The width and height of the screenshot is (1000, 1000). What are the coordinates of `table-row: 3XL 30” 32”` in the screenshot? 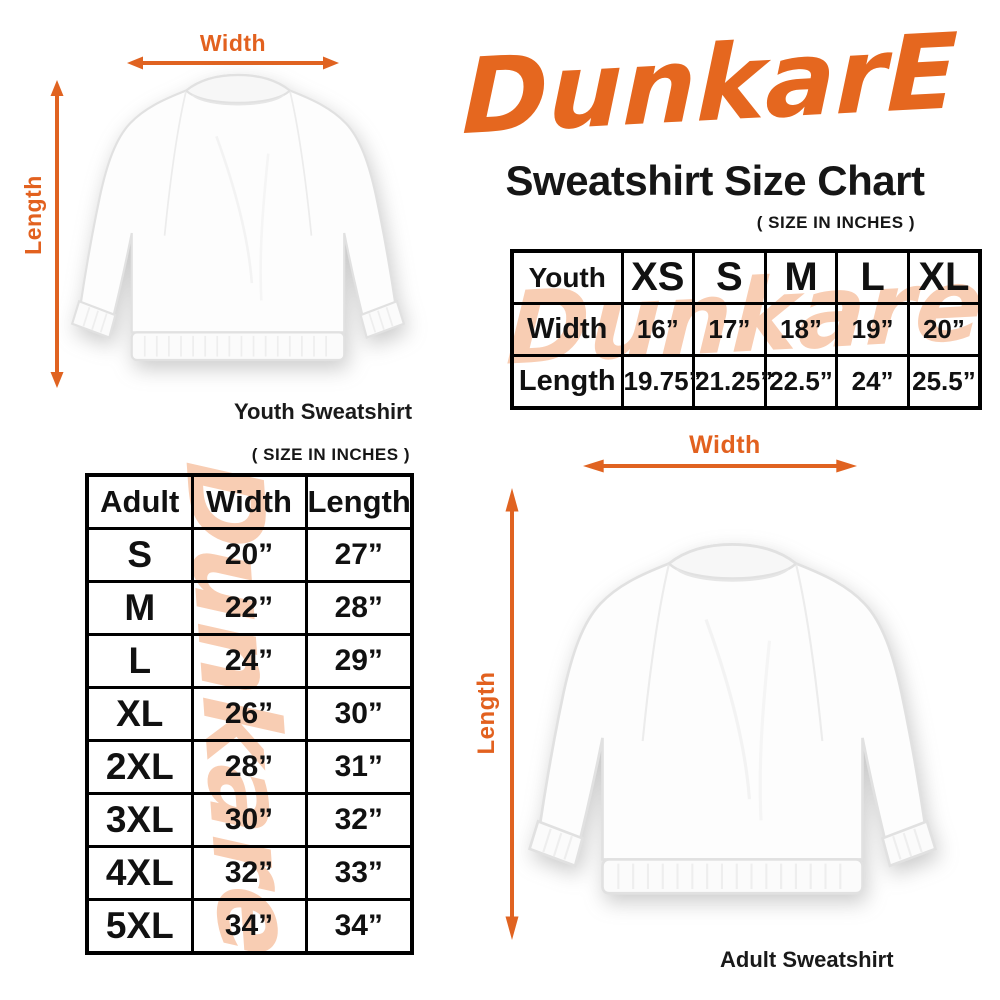 It's located at (249, 820).